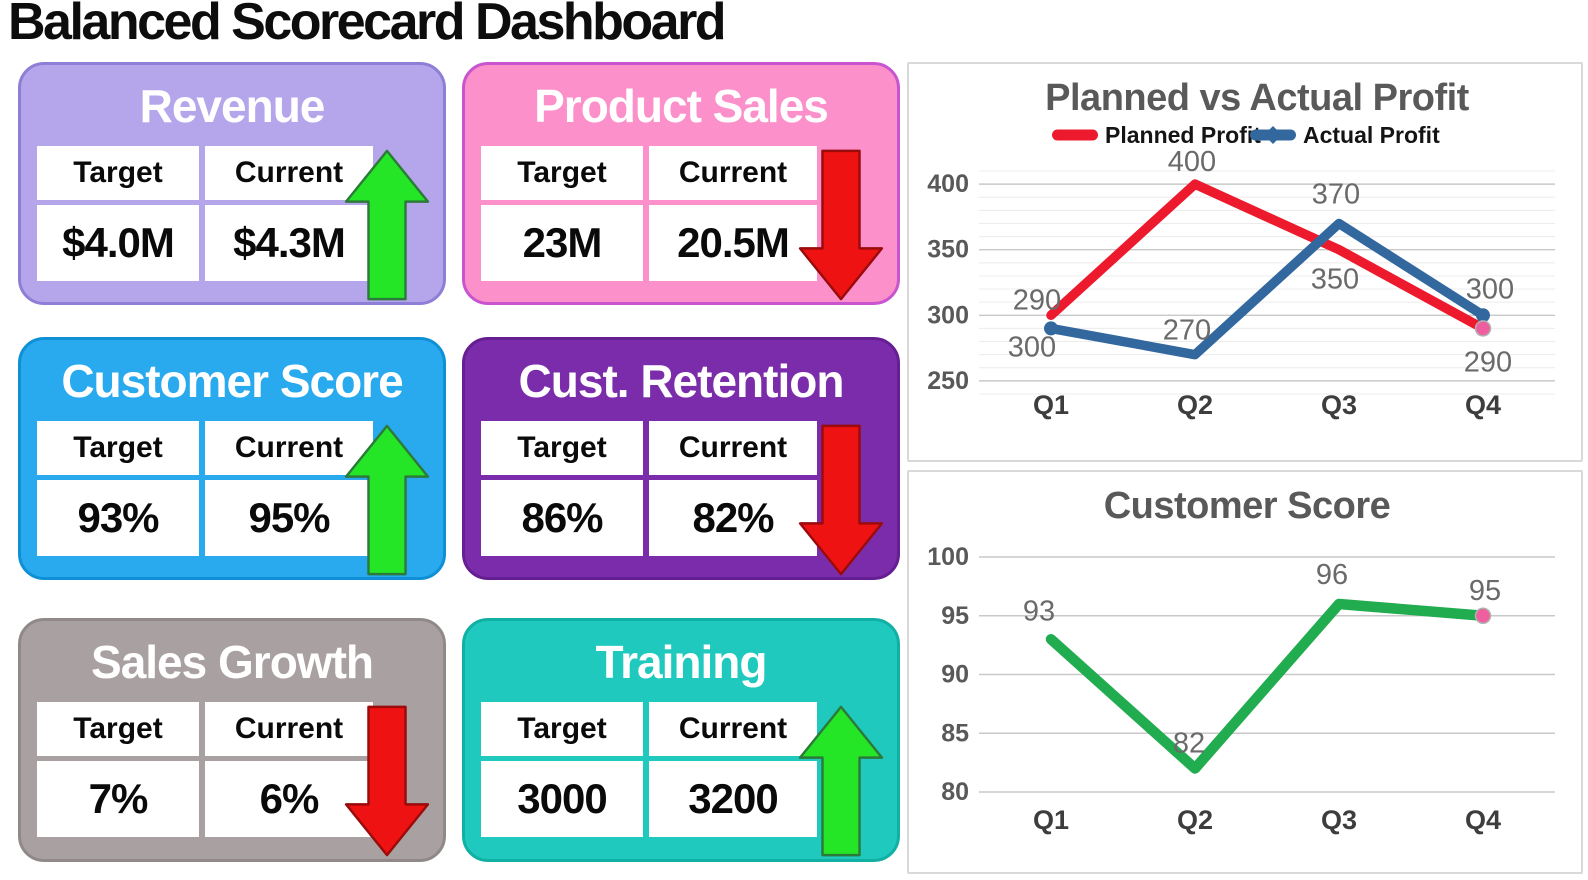 This screenshot has height=880, width=1588. I want to click on target-value: 3000, so click(562, 799).